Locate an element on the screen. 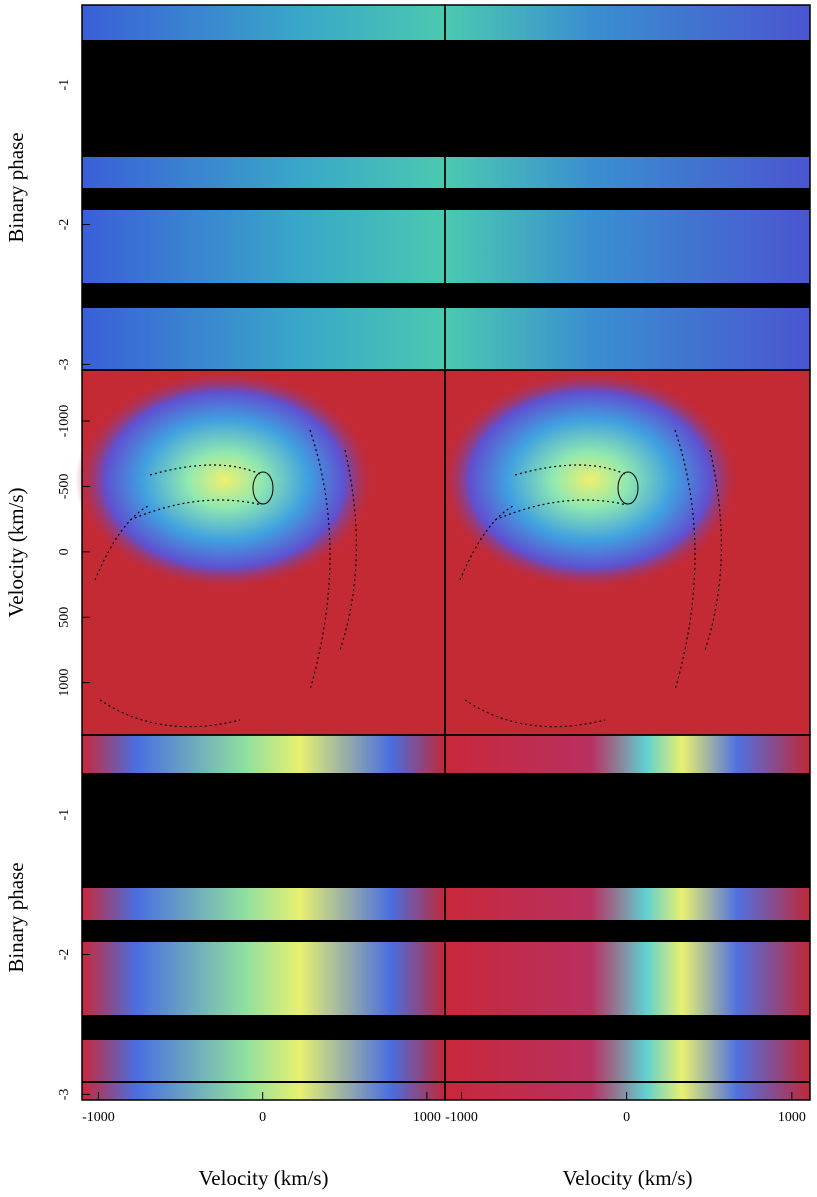 This screenshot has width=817, height=1197. y-tick-label: 0 is located at coordinates (64, 551).